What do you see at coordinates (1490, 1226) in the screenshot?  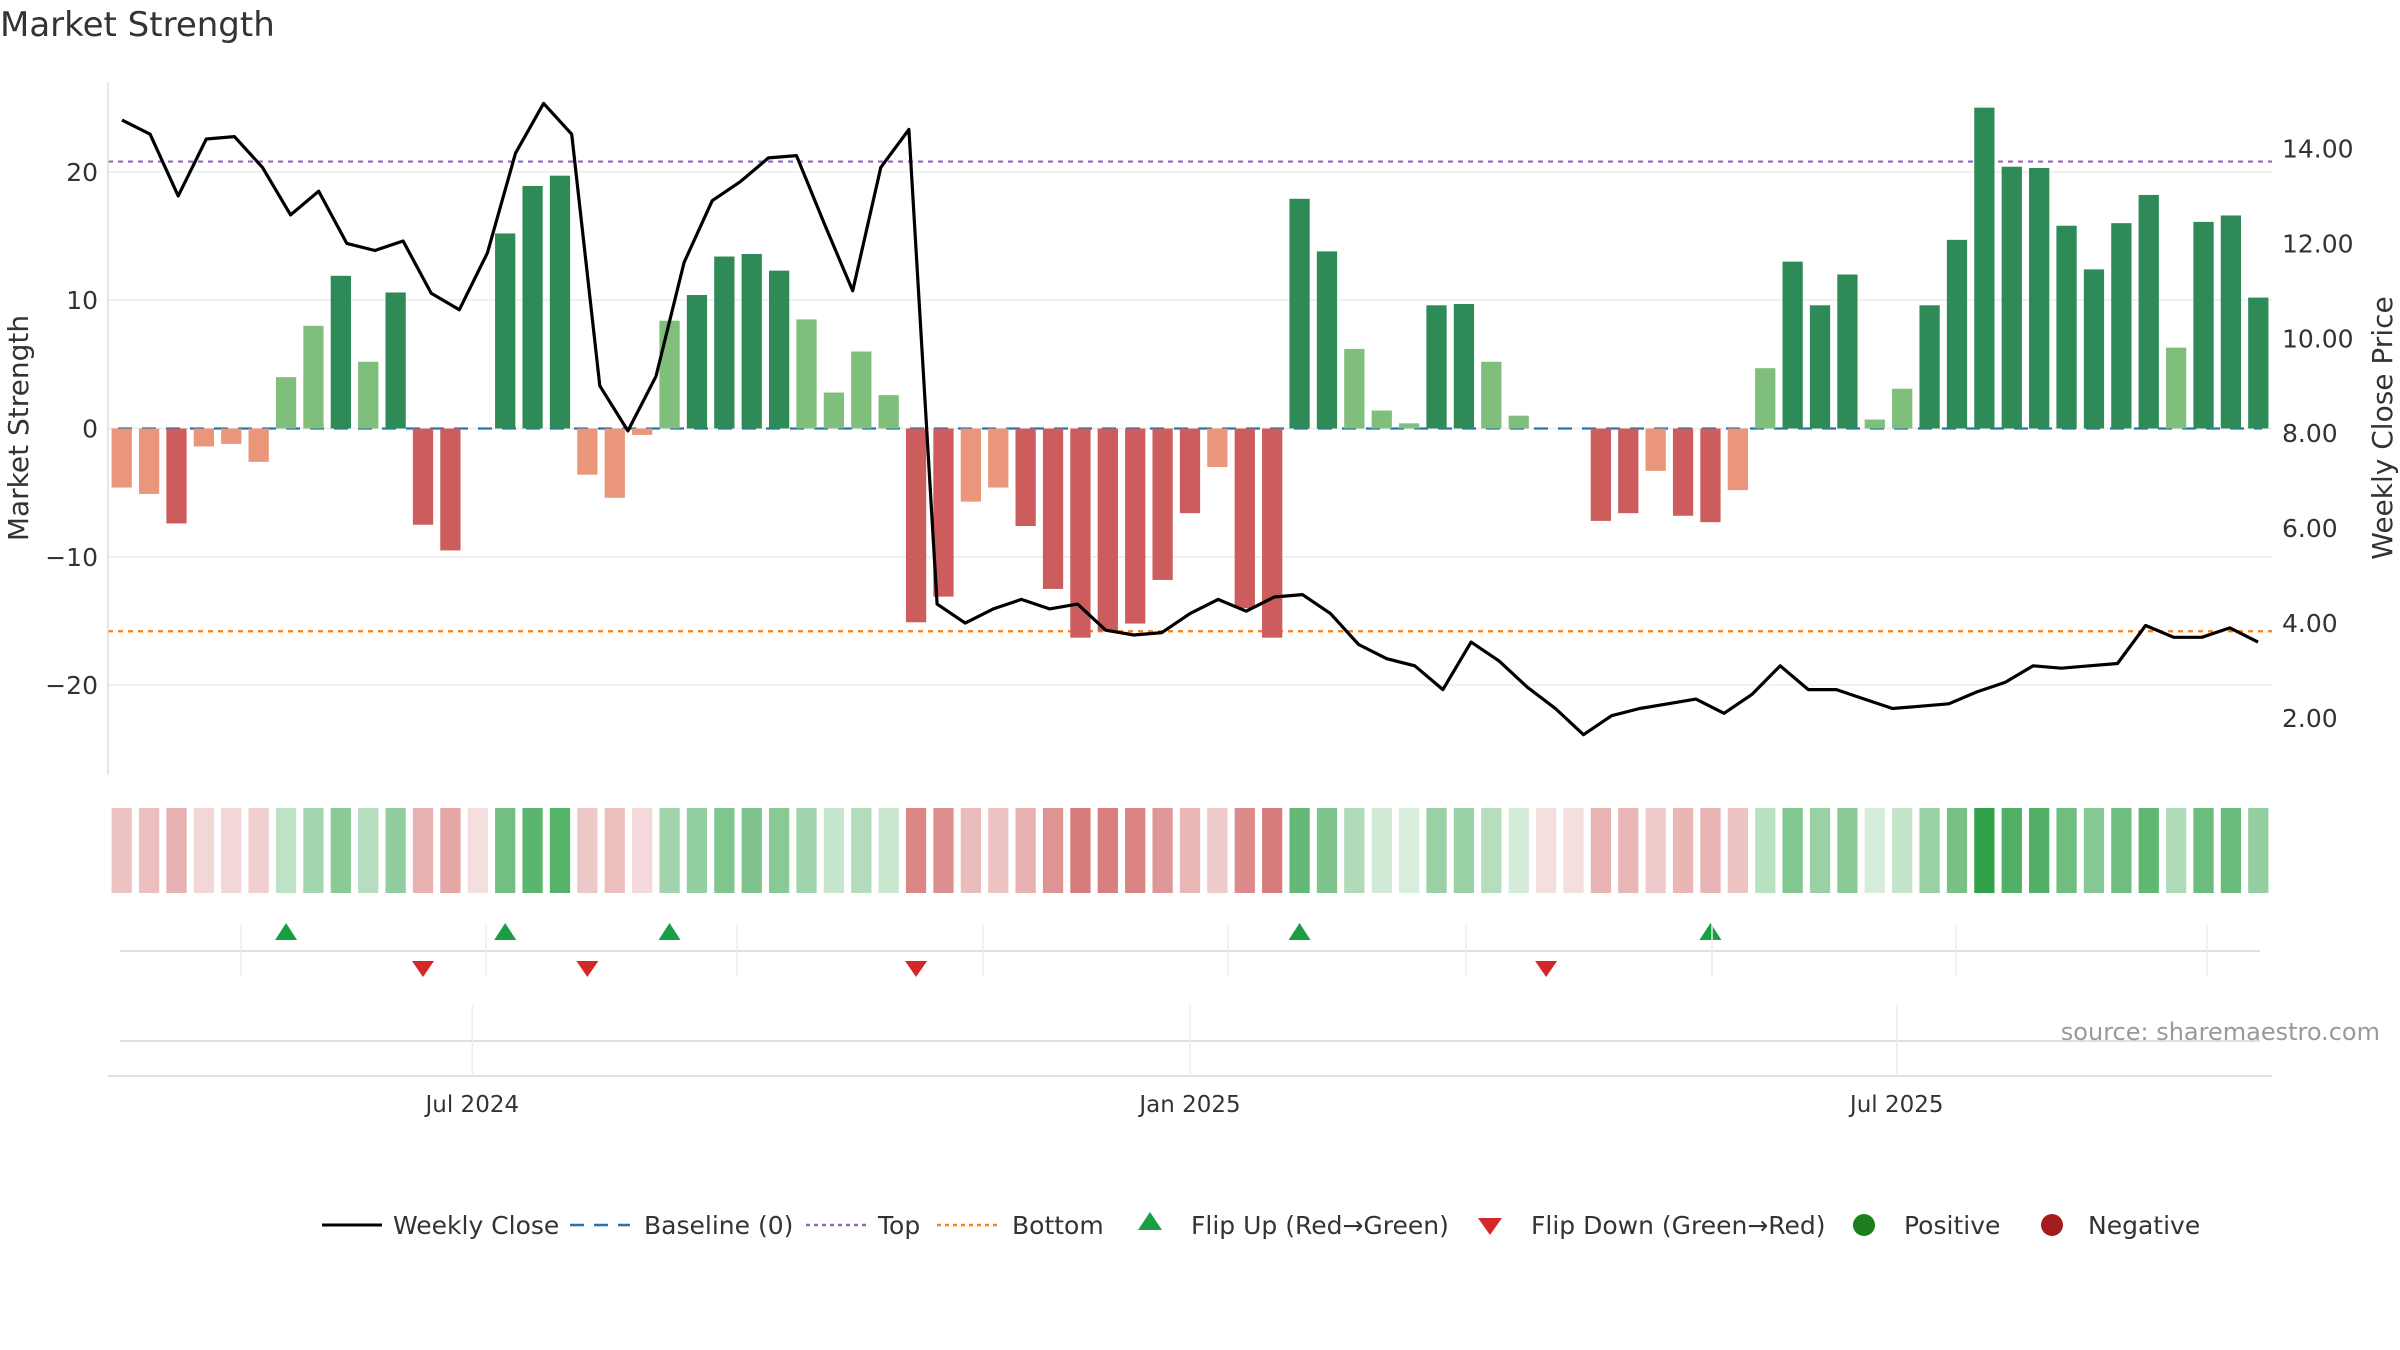 I see `triangle-down-icon` at bounding box center [1490, 1226].